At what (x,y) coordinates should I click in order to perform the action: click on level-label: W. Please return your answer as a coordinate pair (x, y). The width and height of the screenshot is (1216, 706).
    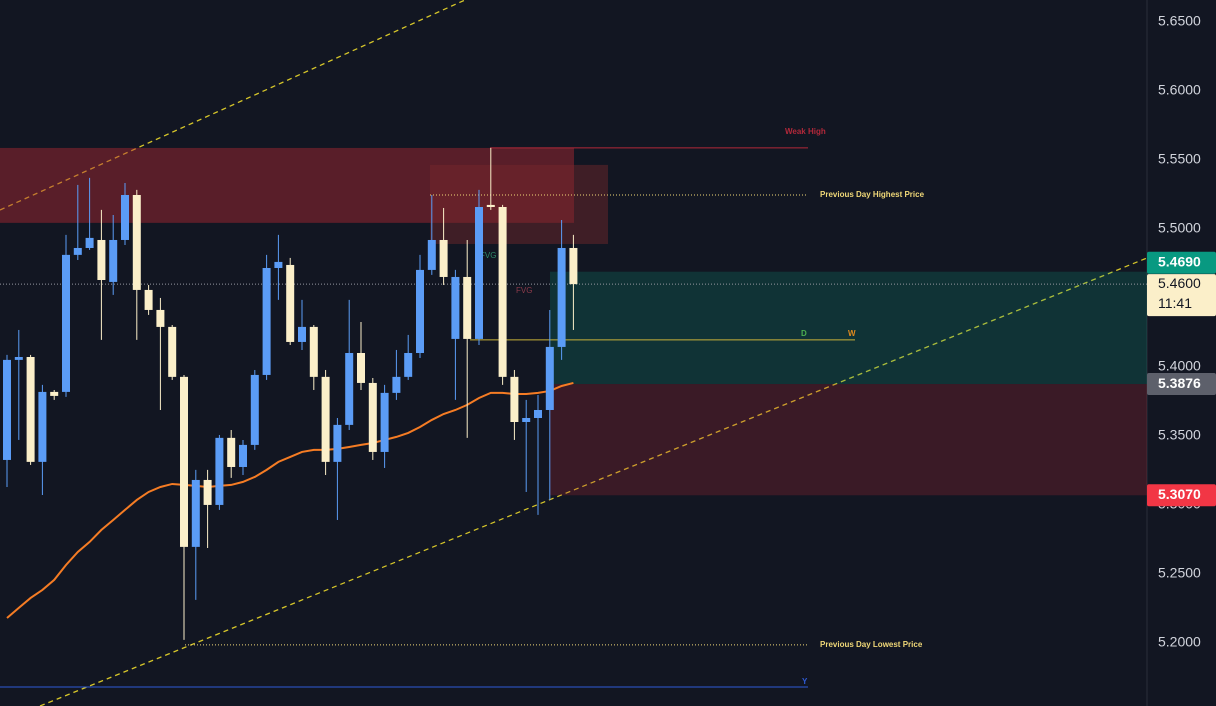
    Looking at the image, I should click on (852, 333).